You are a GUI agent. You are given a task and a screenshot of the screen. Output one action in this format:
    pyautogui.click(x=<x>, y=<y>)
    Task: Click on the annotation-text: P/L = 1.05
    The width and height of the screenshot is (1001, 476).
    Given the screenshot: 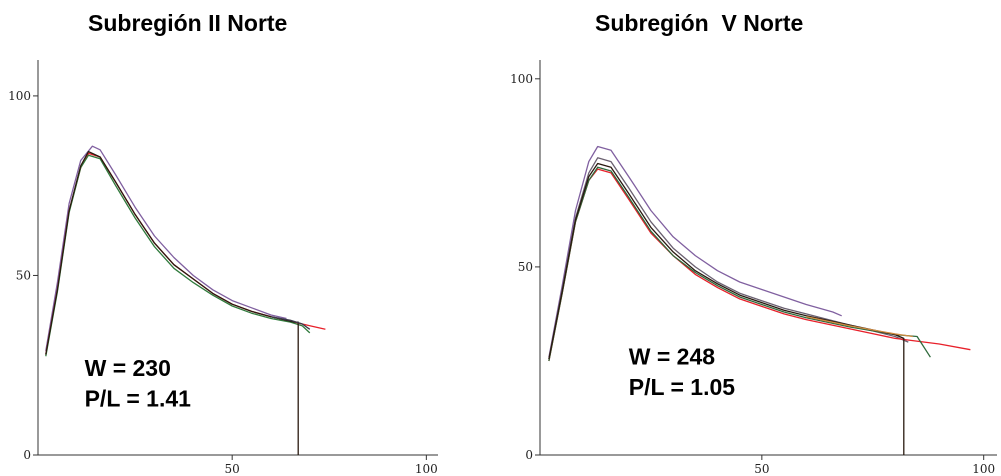 What is the action you would take?
    pyautogui.click(x=682, y=387)
    